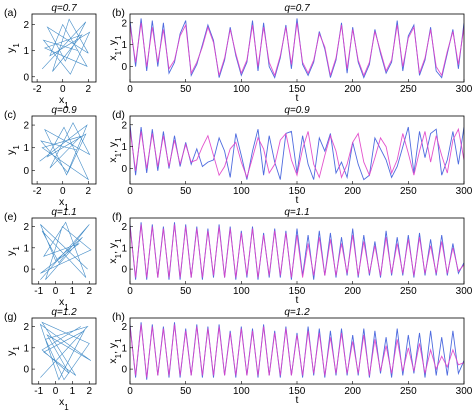  I want to click on panel-letter: (e), so click(10, 217).